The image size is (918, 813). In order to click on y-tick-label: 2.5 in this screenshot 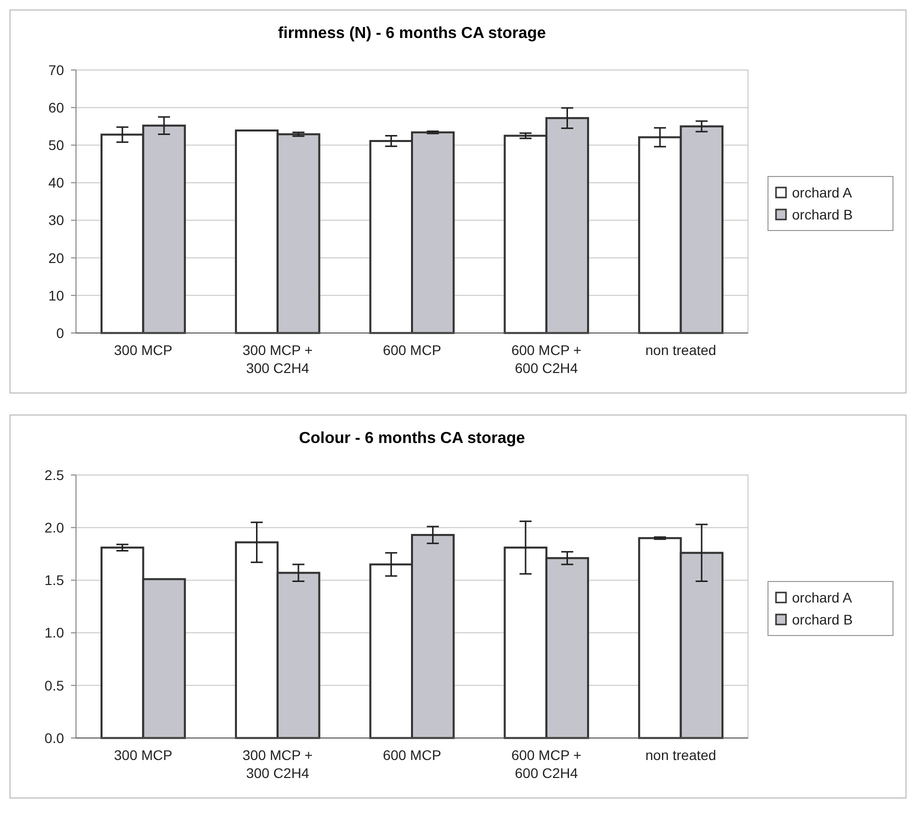, I will do `click(54, 474)`.